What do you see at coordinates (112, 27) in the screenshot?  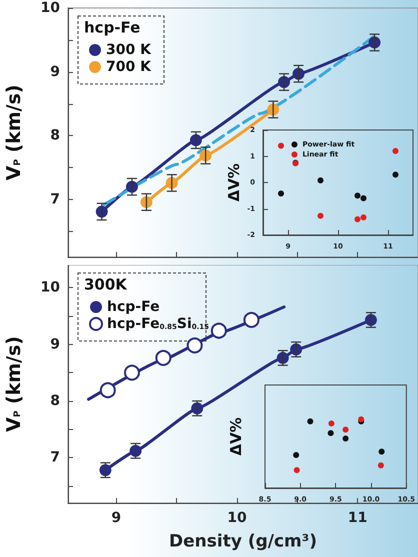 I see `legend-title: hcp-Fe` at bounding box center [112, 27].